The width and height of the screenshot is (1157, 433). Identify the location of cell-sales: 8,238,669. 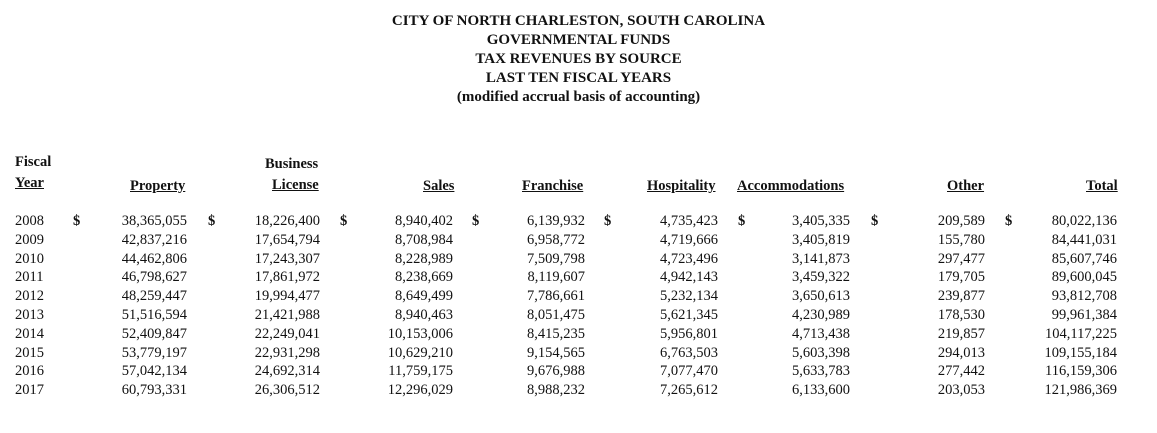
(424, 277).